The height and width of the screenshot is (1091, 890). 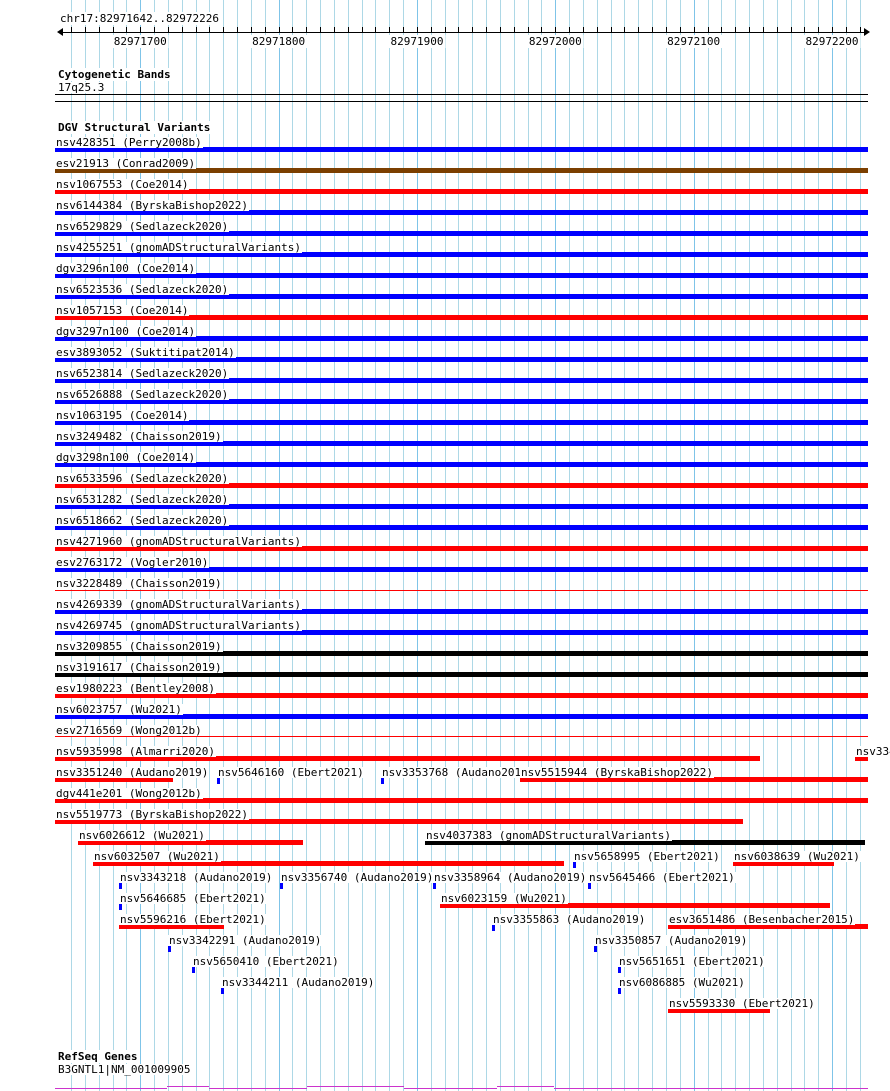 I want to click on variant-label: nsv4271960 (gnomADStructuralVariants), so click(x=179, y=541).